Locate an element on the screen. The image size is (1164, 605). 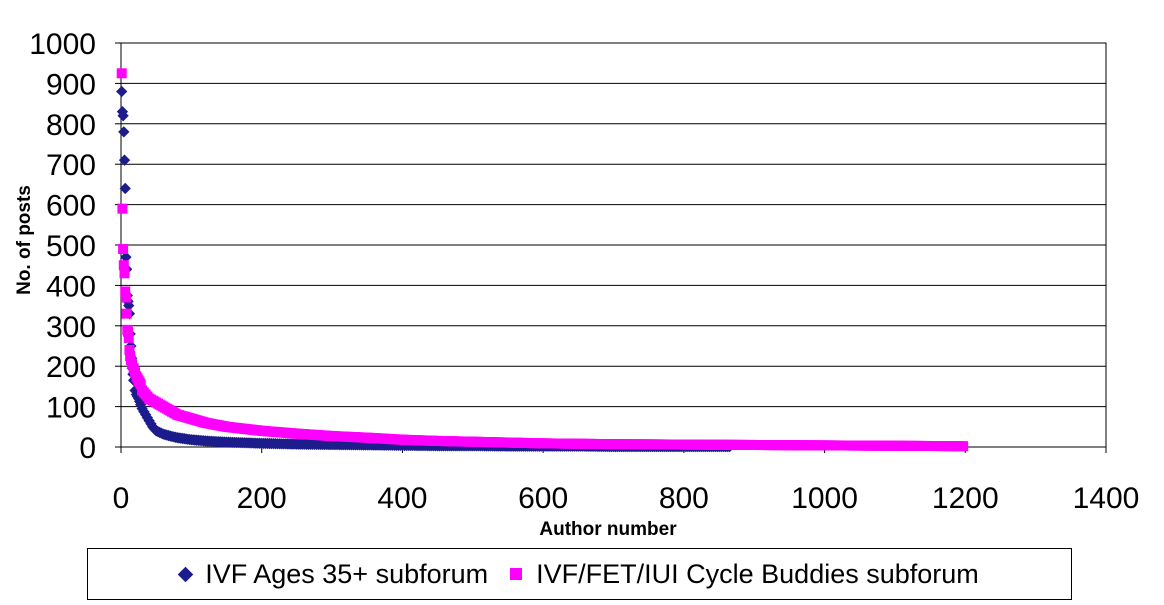
legend-label-series-1: IVF Ages 35+ subforum is located at coordinates (347, 573).